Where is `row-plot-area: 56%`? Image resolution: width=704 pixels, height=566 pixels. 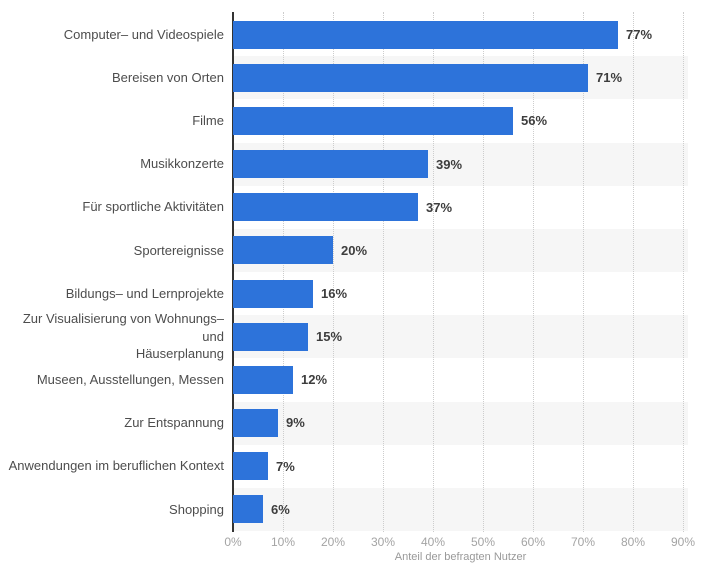 row-plot-area: 56% is located at coordinates (460, 120).